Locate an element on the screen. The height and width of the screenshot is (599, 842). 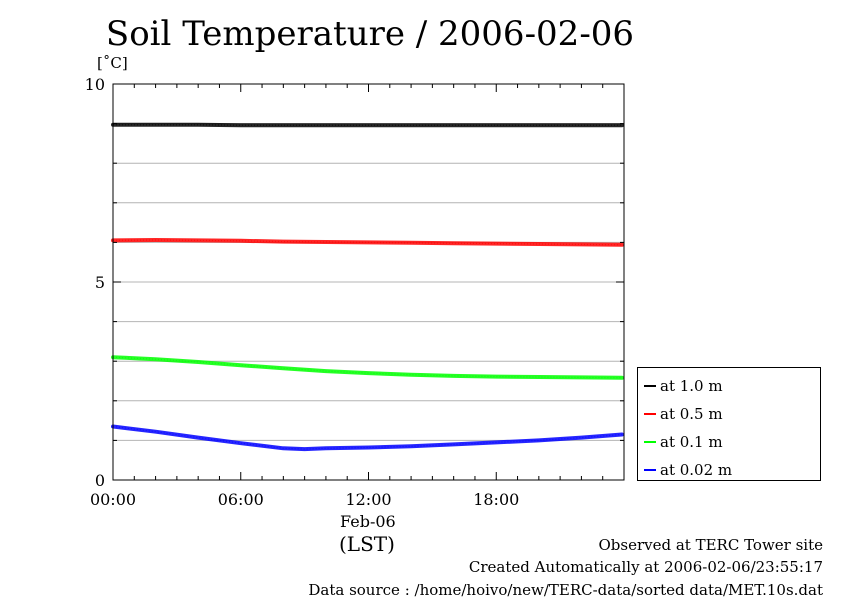
y-tick-label: 5 is located at coordinates (100, 282).